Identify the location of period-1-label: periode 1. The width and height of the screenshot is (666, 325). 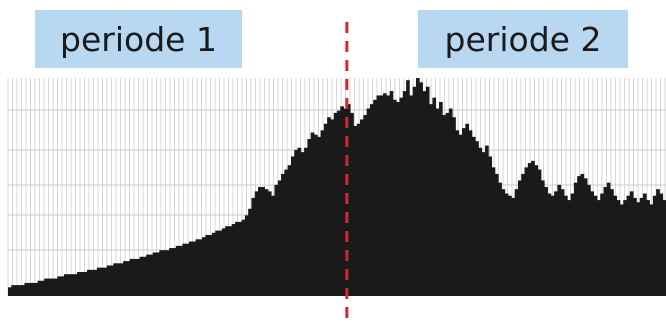
(138, 39).